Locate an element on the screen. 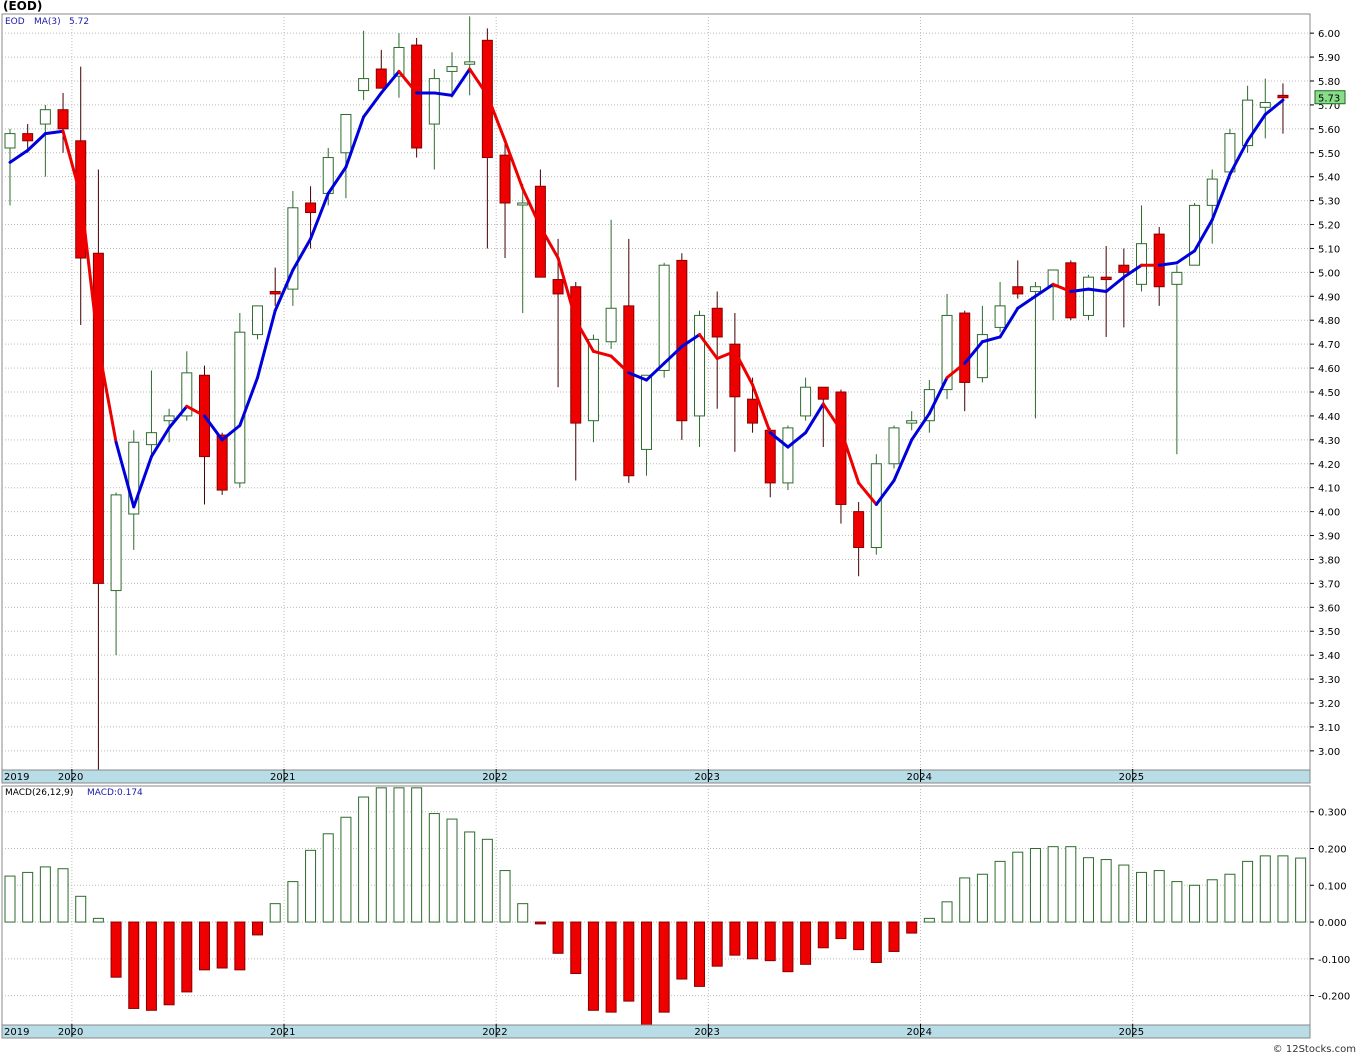 This screenshot has height=1056, width=1360. y-tick-label: 3.70 is located at coordinates (1329, 584).